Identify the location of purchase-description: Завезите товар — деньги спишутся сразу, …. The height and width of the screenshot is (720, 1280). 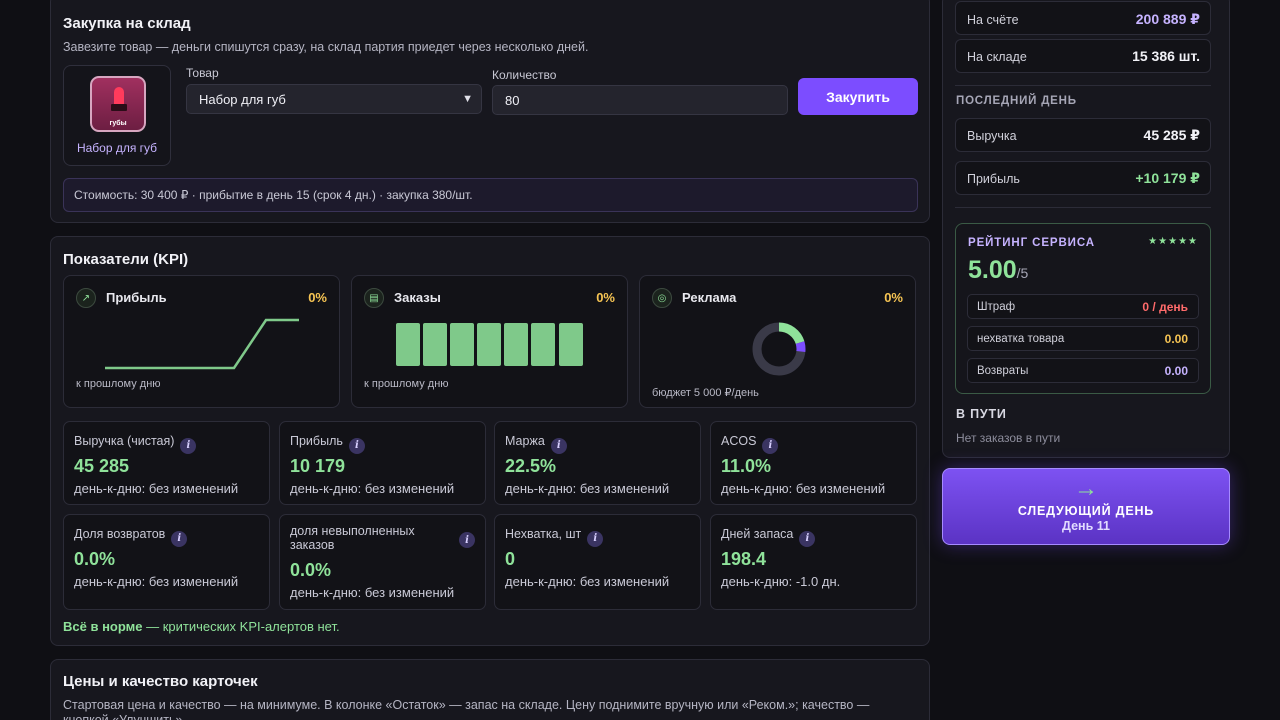
(326, 47).